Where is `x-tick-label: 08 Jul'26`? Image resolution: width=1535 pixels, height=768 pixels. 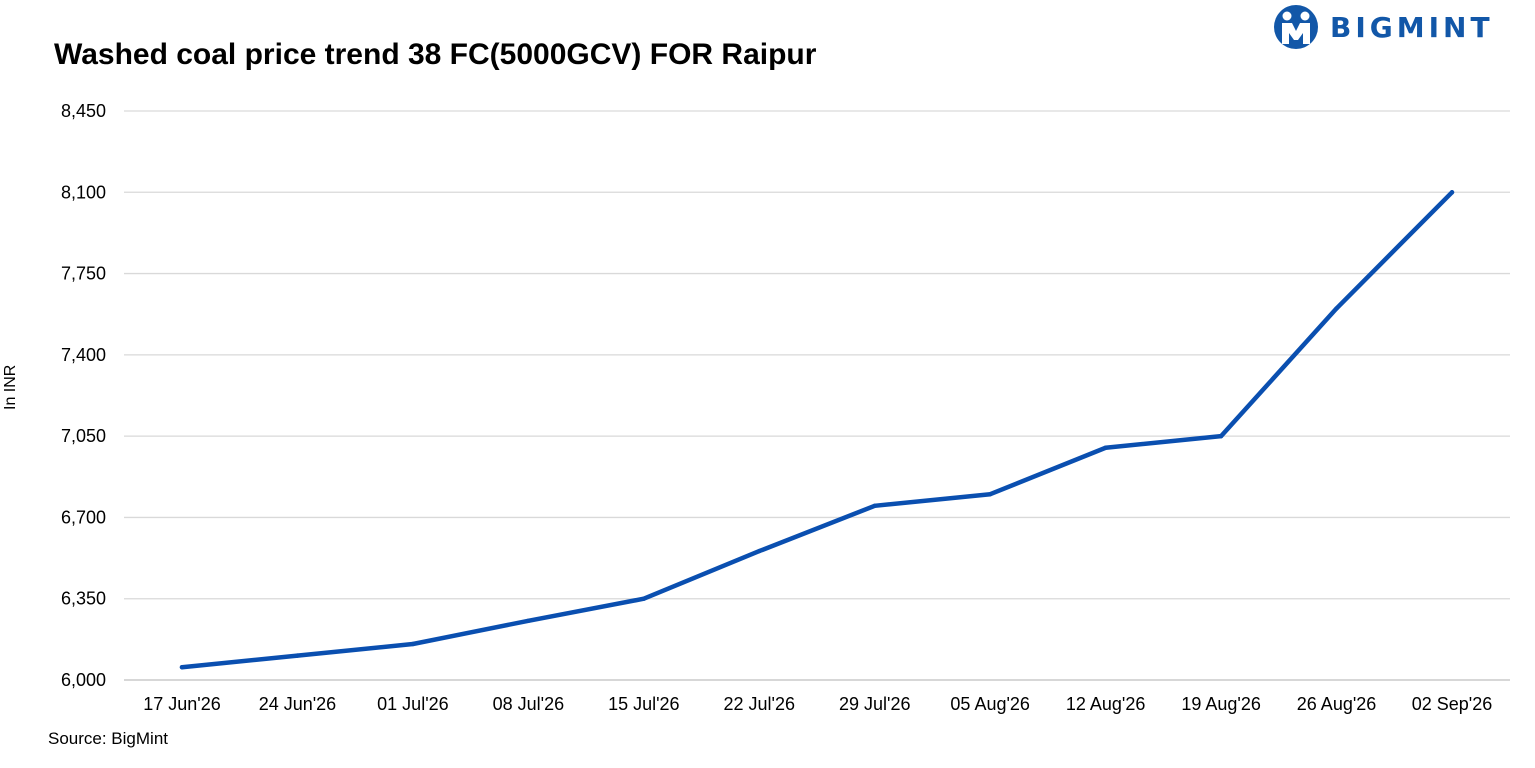
x-tick-label: 08 Jul'26 is located at coordinates (529, 704).